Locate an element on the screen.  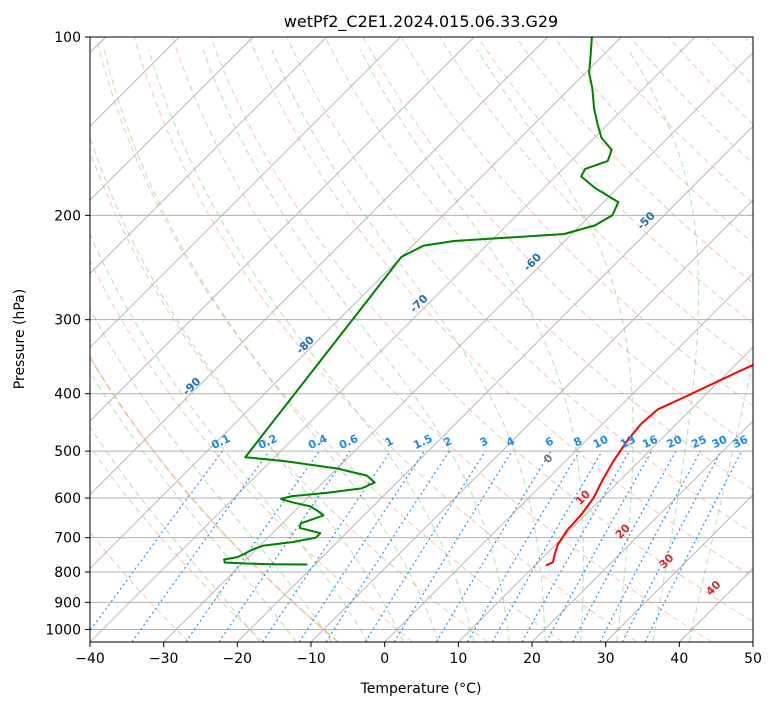
moist-adiabat-label: -80 is located at coordinates (305, 344).